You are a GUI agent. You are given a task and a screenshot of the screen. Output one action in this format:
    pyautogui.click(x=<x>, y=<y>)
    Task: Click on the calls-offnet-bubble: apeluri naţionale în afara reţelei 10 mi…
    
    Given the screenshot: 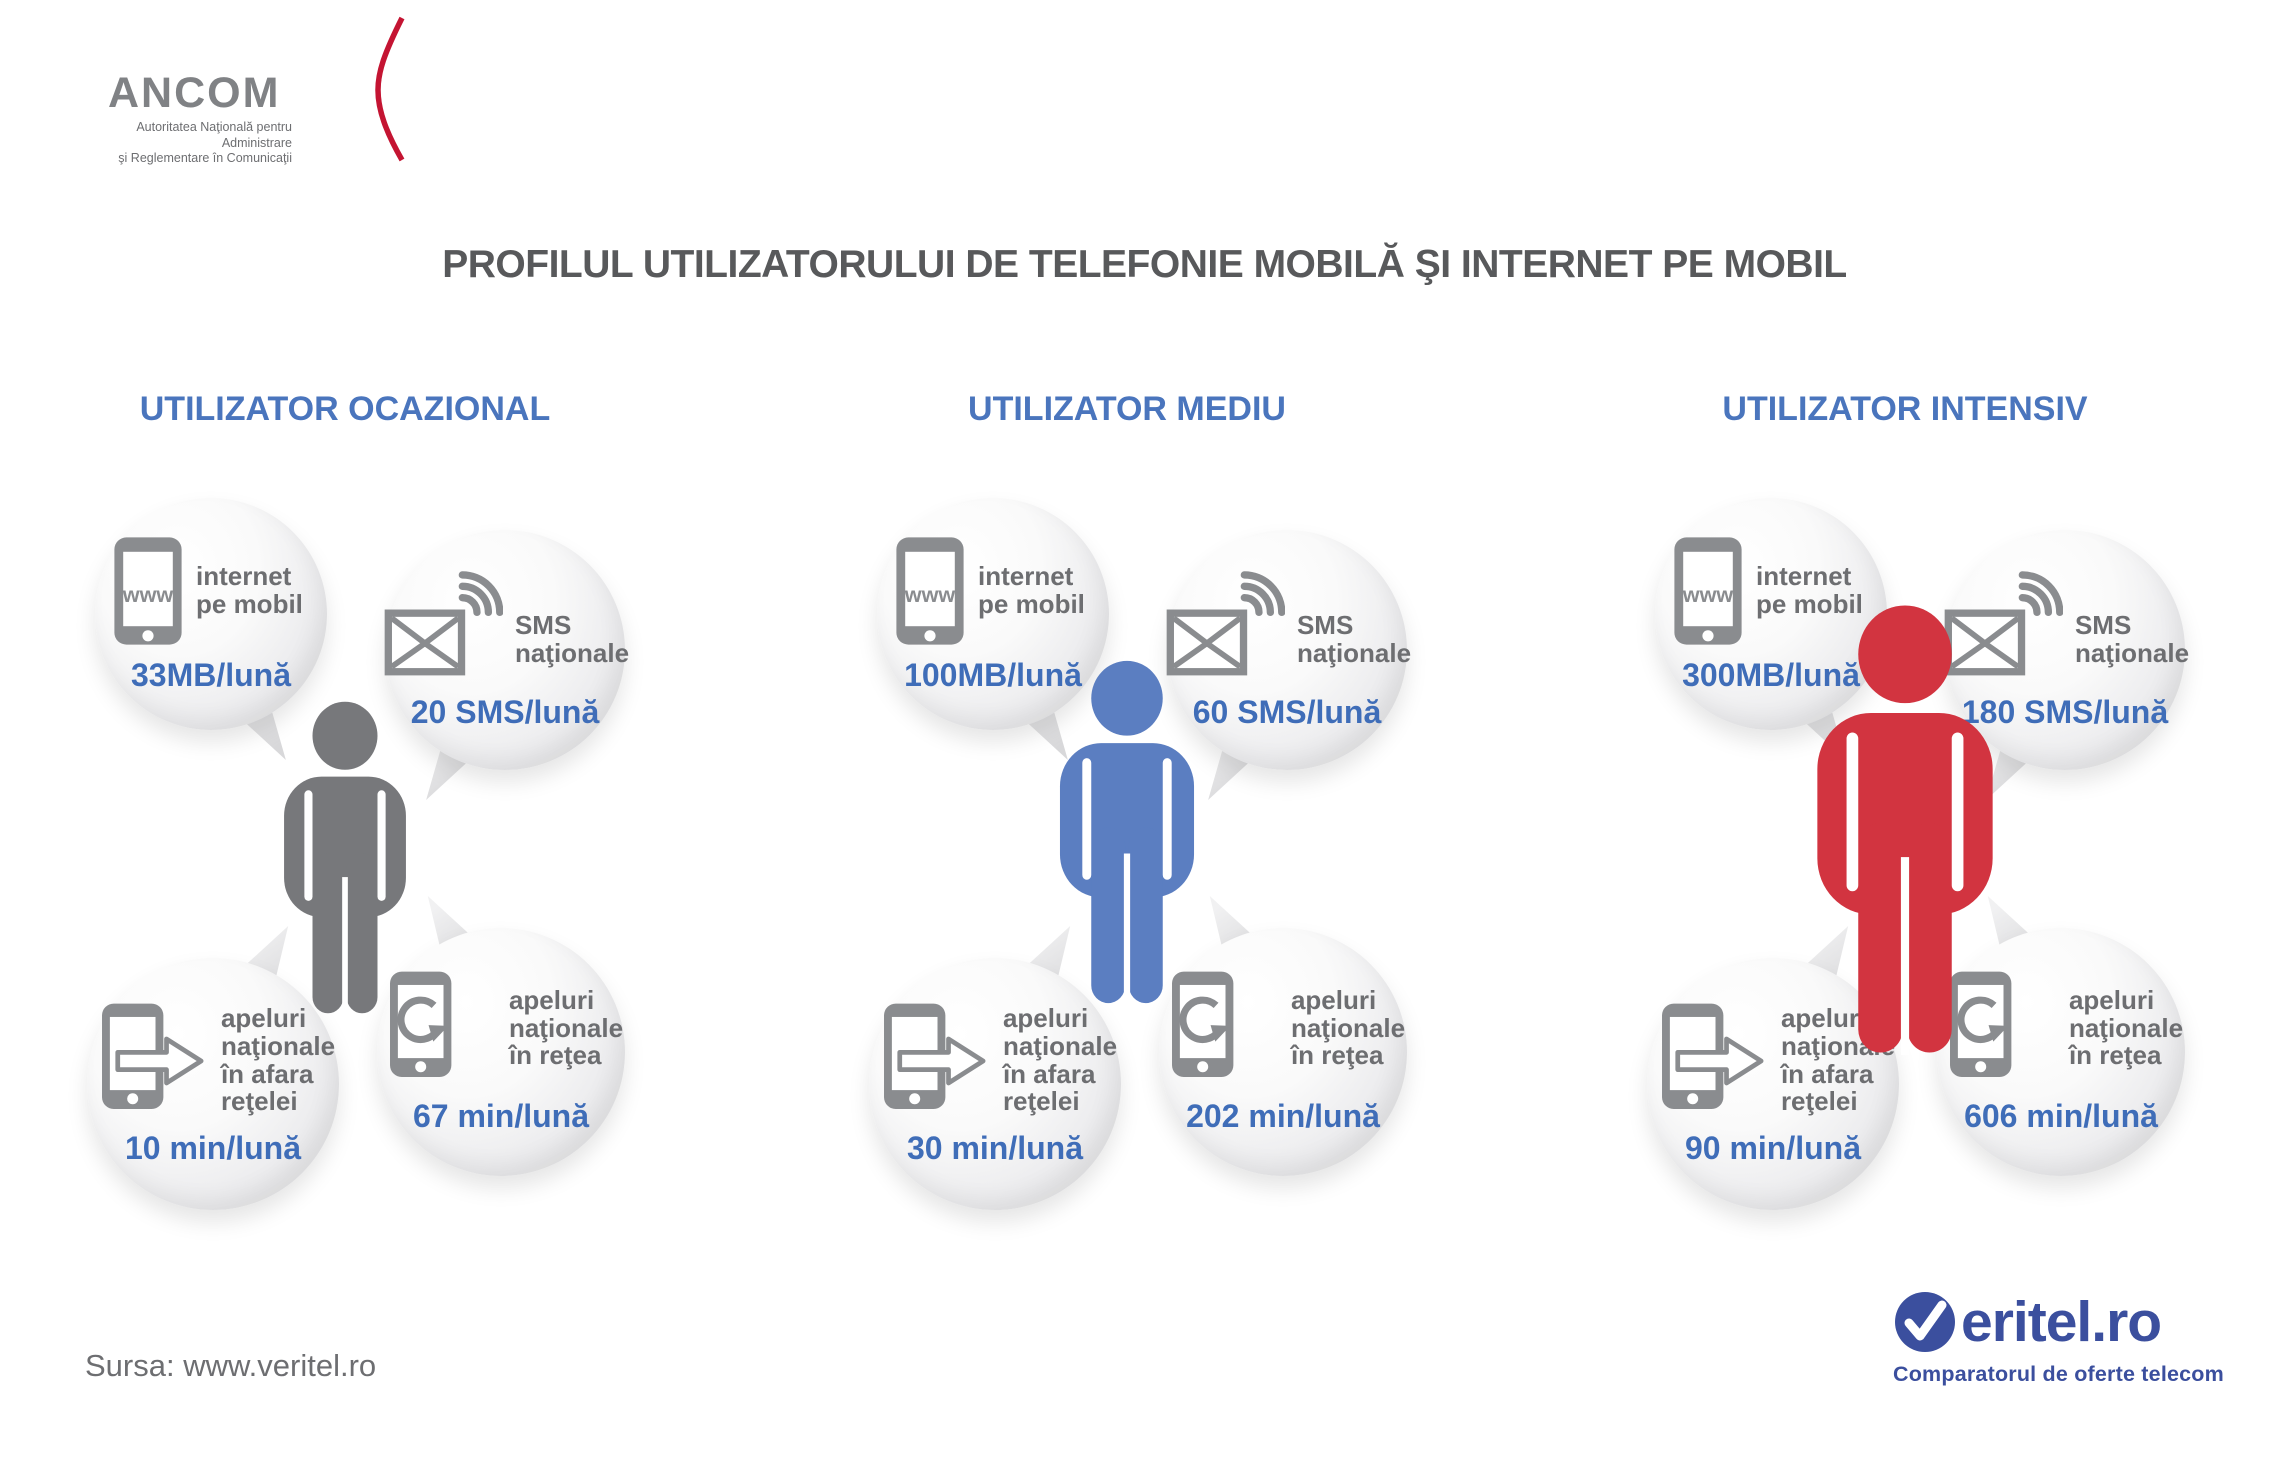 What is the action you would take?
    pyautogui.click(x=213, y=1068)
    